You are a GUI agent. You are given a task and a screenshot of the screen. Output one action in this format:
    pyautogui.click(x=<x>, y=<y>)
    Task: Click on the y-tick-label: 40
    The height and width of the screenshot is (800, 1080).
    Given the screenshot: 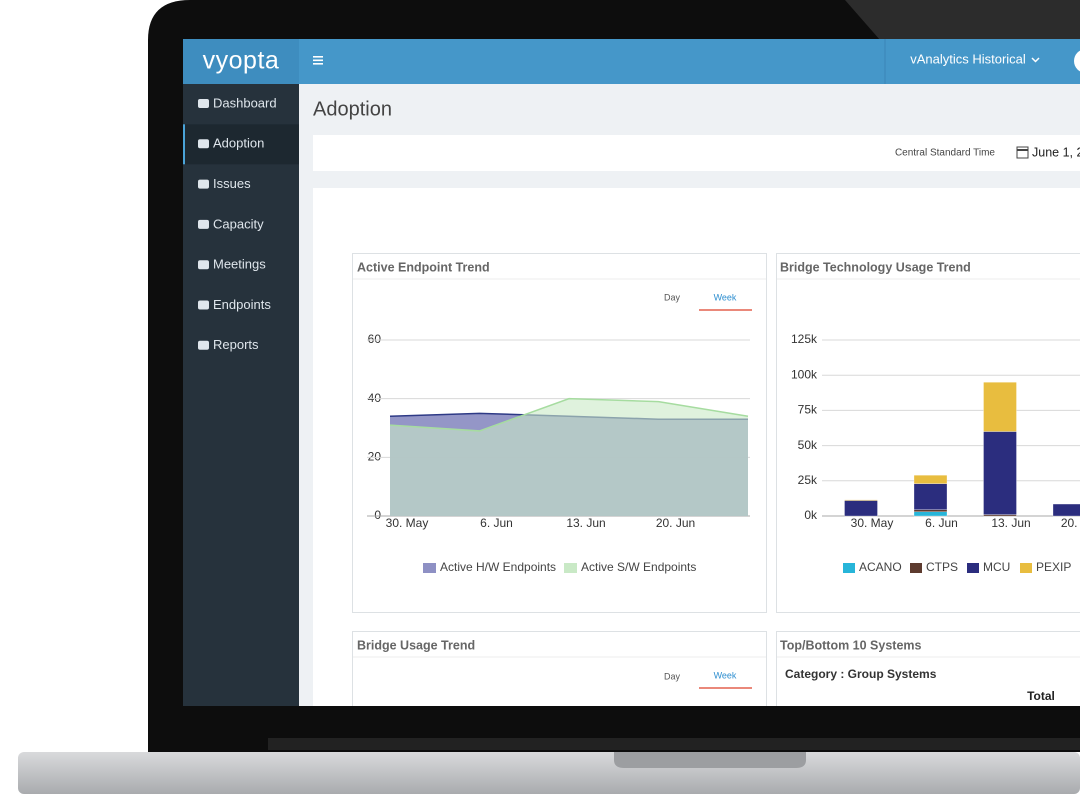 What is the action you would take?
    pyautogui.click(x=375, y=398)
    